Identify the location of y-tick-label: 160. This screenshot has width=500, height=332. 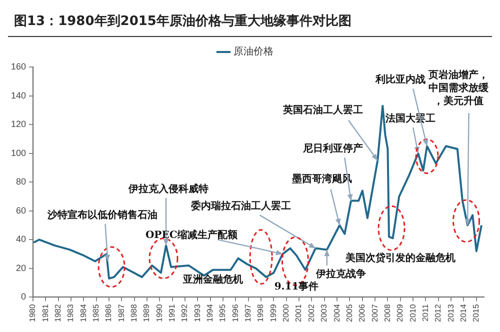
(18, 66).